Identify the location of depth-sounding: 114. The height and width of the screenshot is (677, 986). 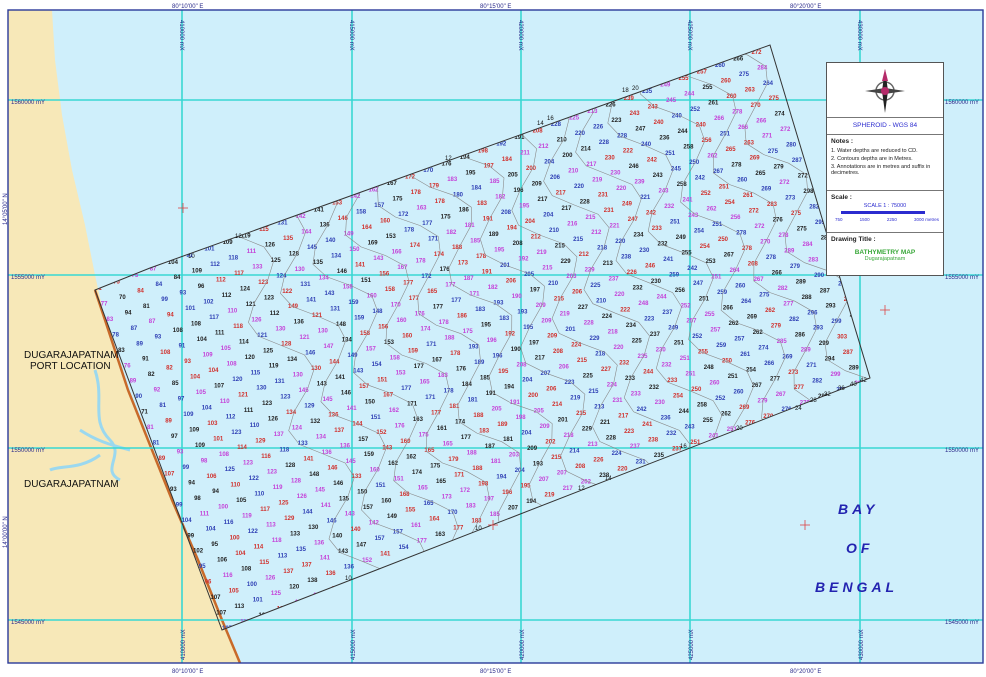
(242, 448).